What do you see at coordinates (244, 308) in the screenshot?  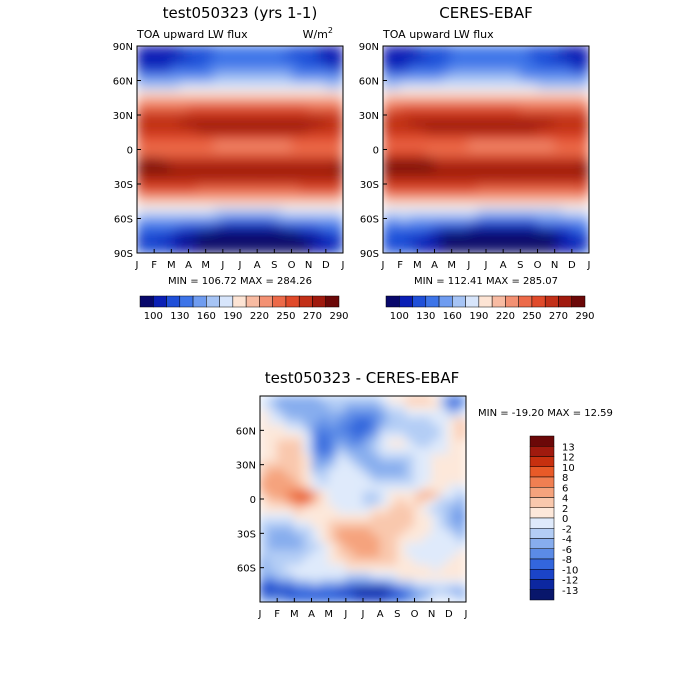 I see `model-colorbar: 100 130 160 190 220 250 270 290` at bounding box center [244, 308].